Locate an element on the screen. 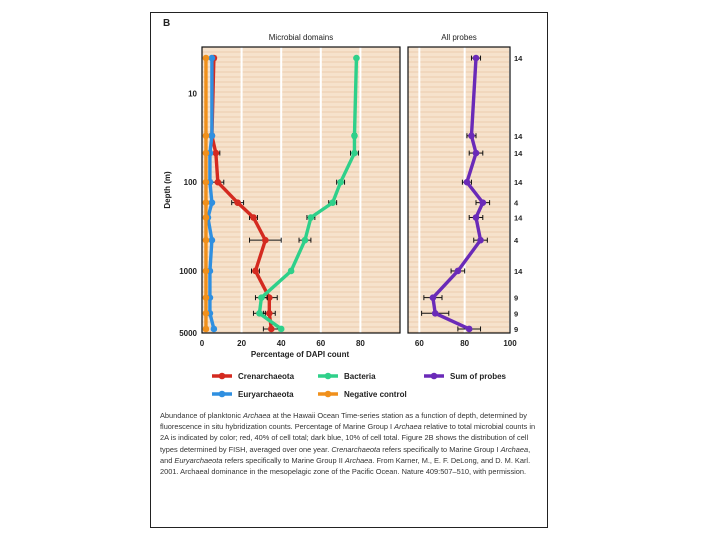 The image size is (720, 540). y-tick-label: 1000 is located at coordinates (188, 271).